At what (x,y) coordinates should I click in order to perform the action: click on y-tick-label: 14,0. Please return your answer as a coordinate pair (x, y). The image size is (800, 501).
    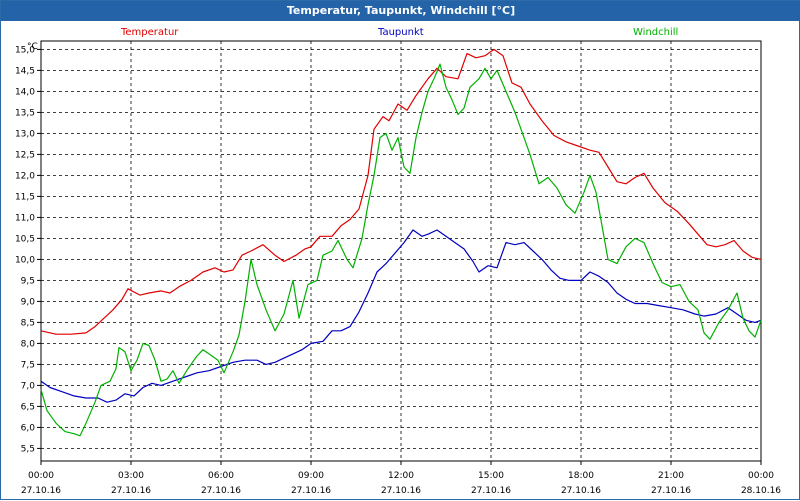
    Looking at the image, I should click on (25, 92).